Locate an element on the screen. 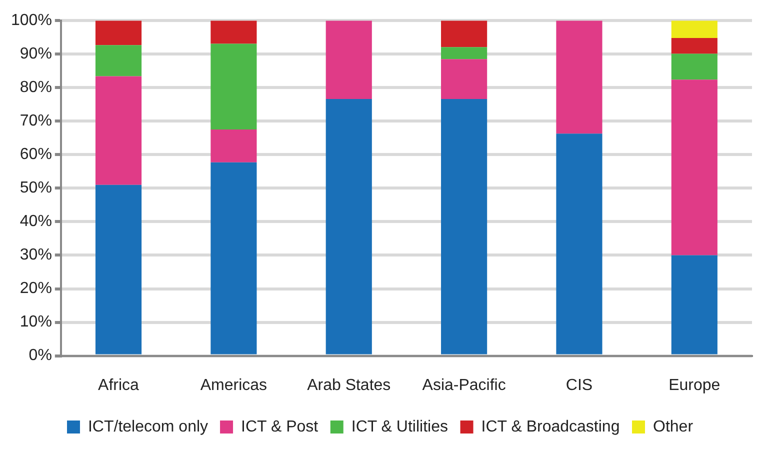  y-tick-label: 80% is located at coordinates (36, 87).